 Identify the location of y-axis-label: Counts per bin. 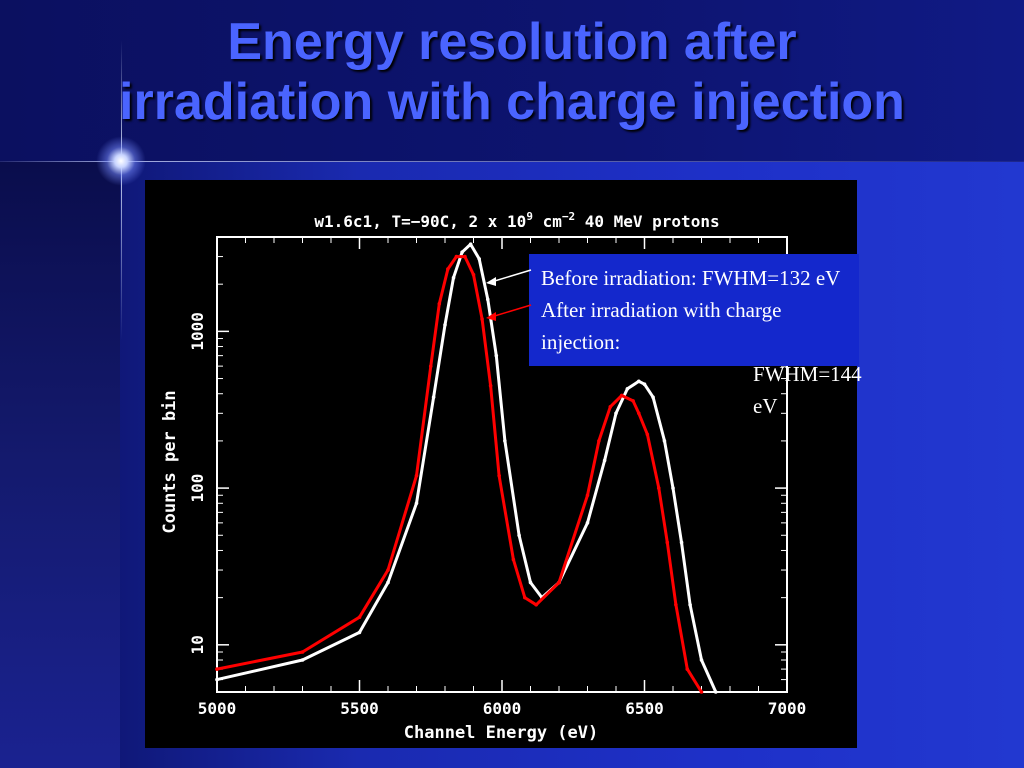
(170, 461).